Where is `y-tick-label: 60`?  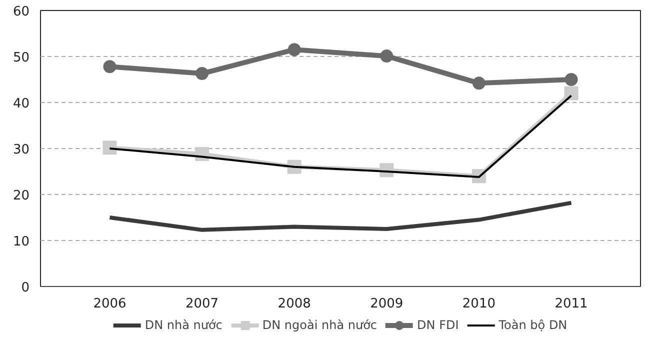
y-tick-label: 60 is located at coordinates (21, 12).